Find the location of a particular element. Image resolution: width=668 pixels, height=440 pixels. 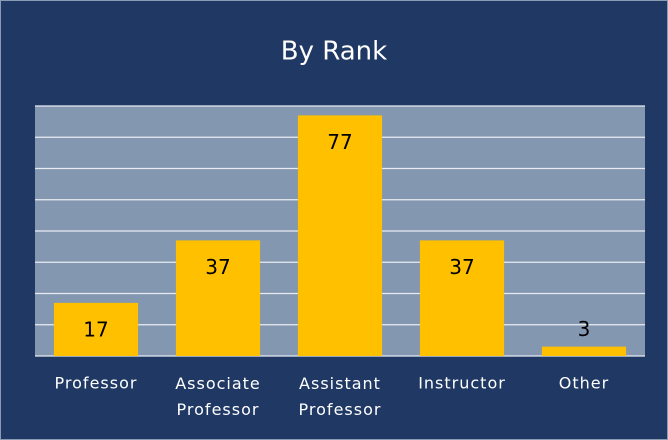

data-label: 77 is located at coordinates (339, 142).